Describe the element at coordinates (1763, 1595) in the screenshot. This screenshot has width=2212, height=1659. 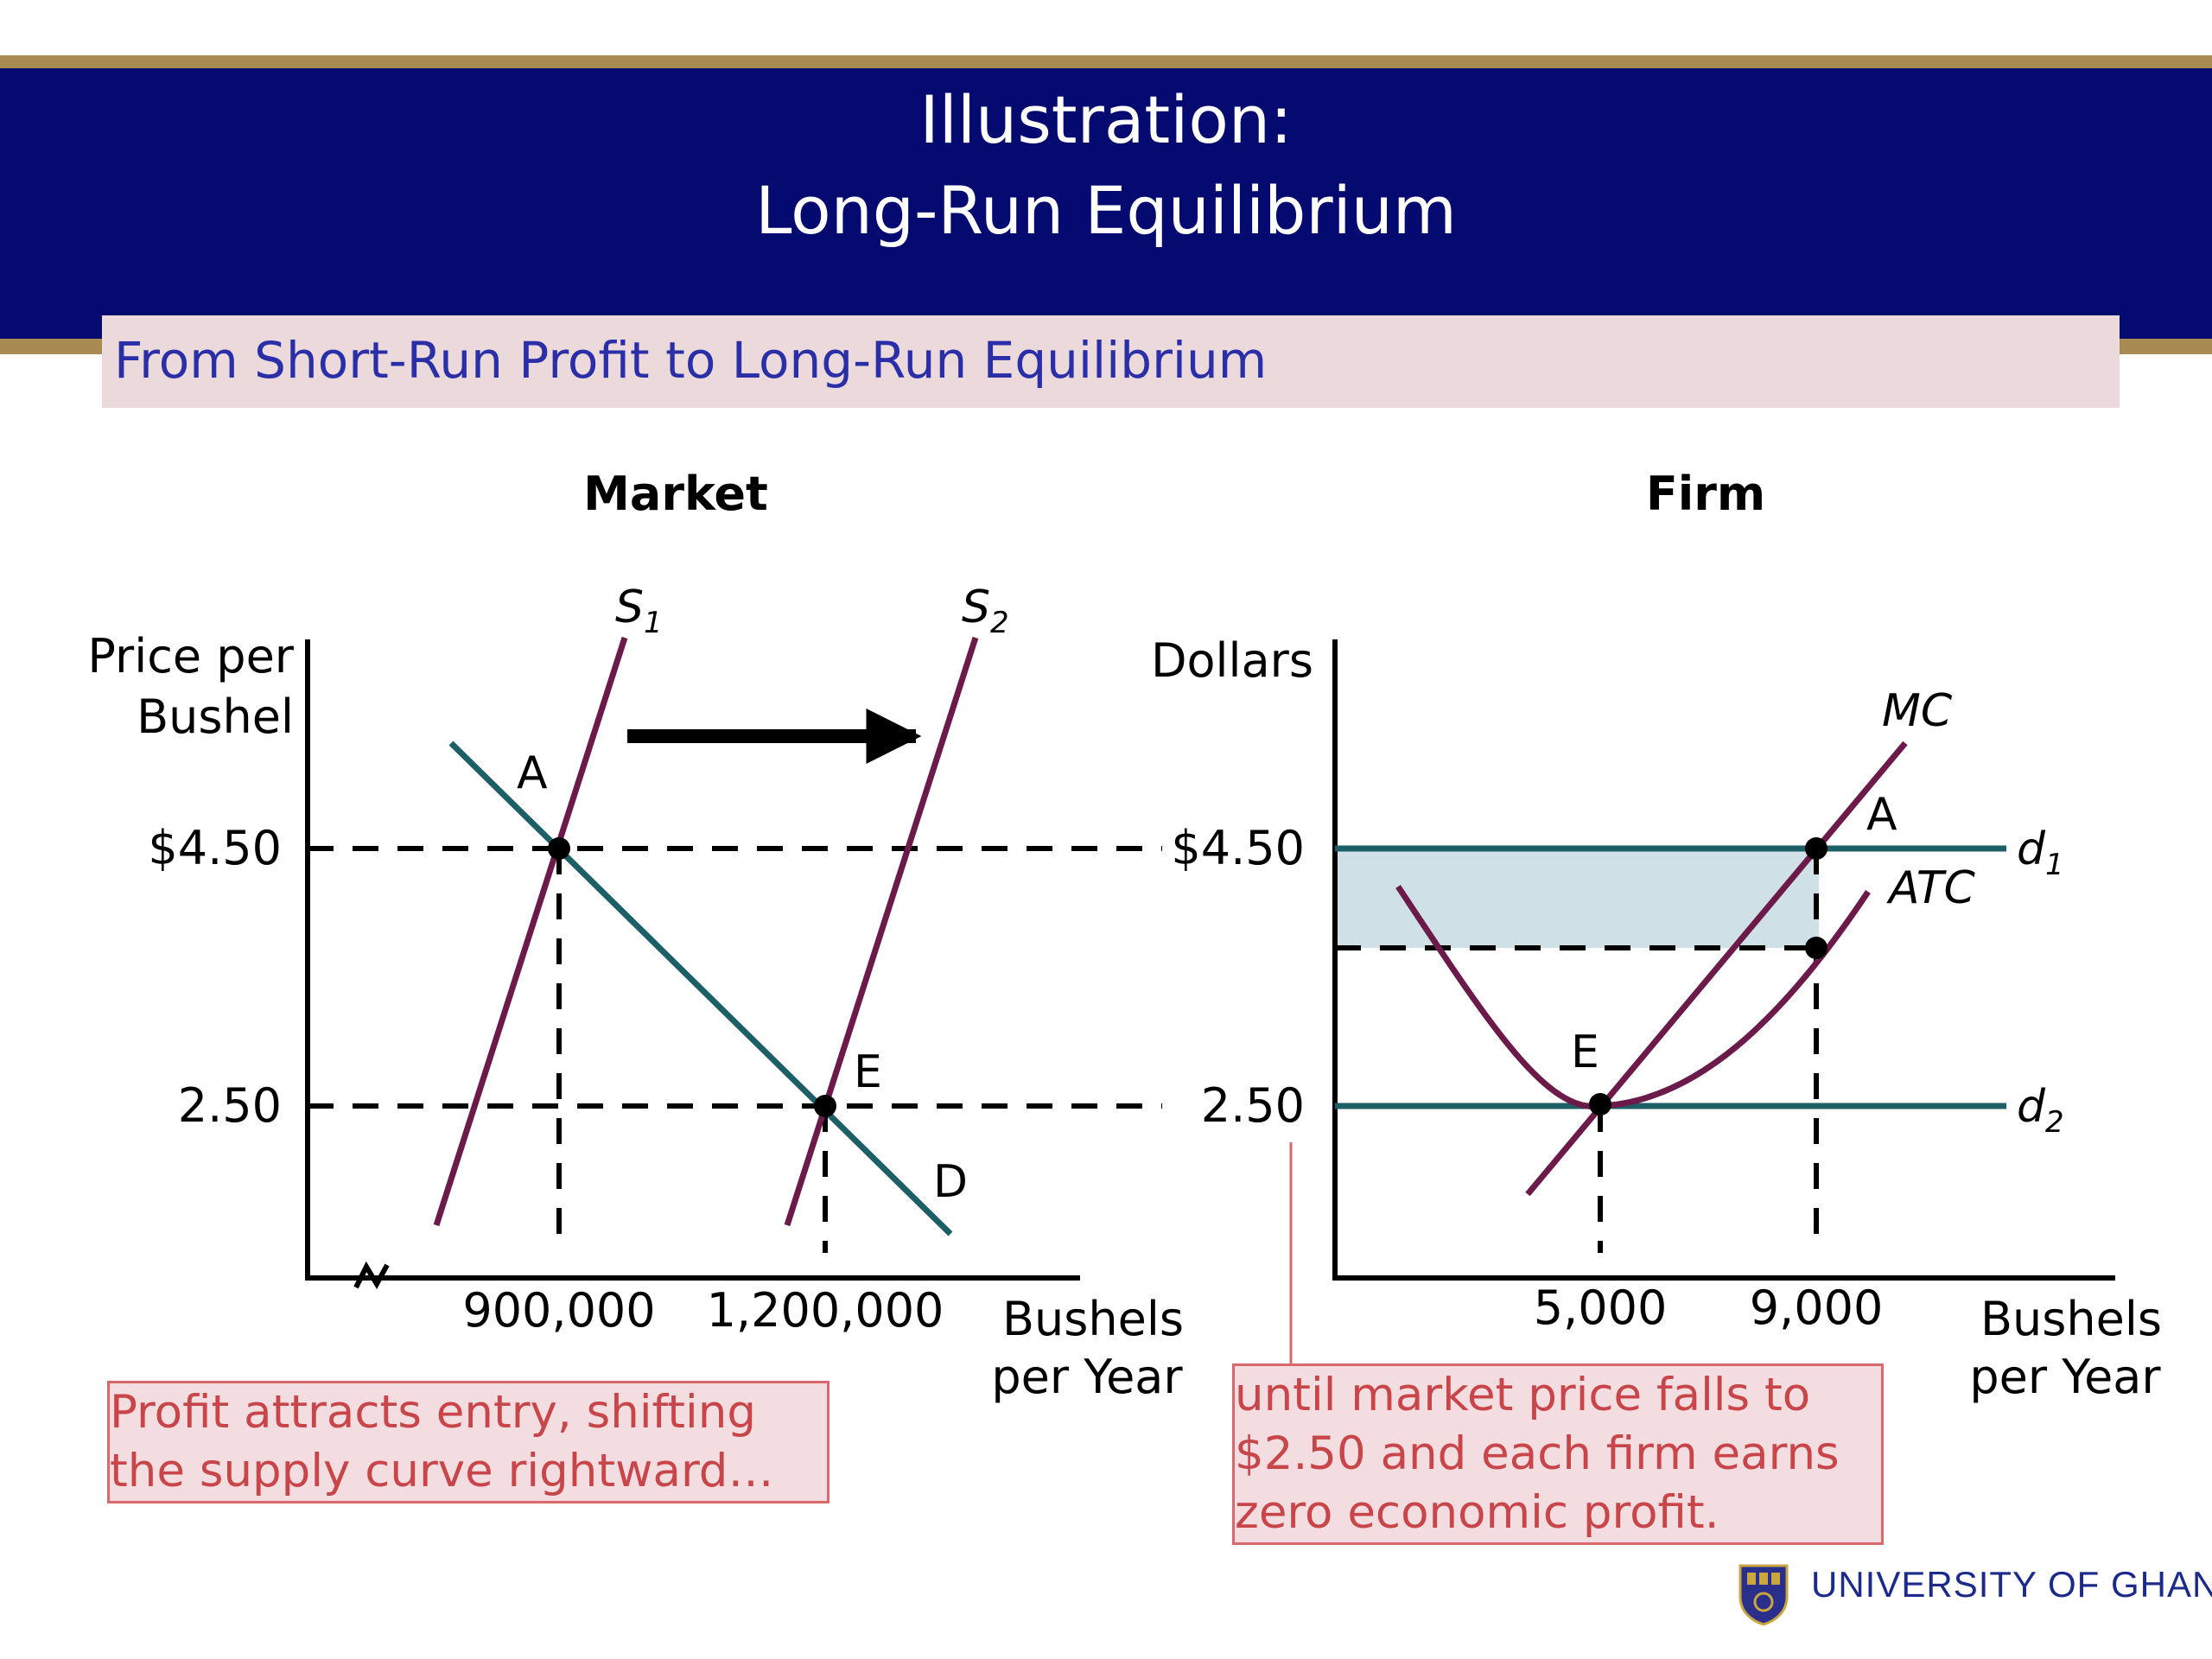
I see `university-crest-icon` at that location.